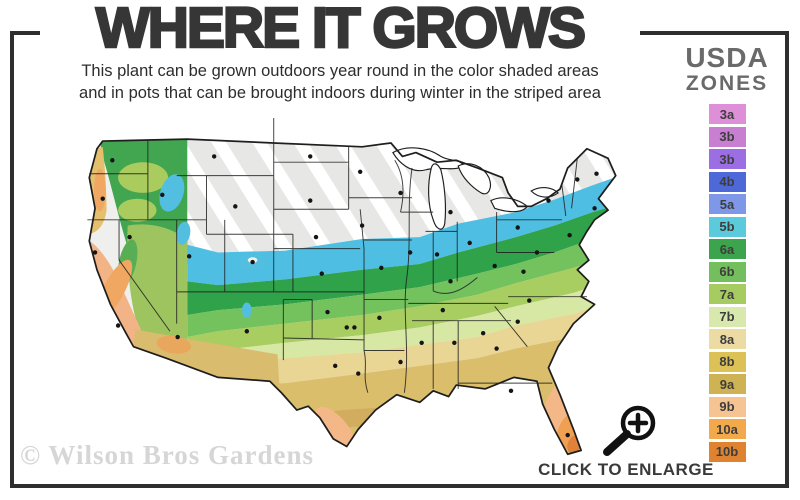 The height and width of the screenshot is (500, 800). Describe the element at coordinates (727, 294) in the screenshot. I see `zone-swatch-7a: 7a` at that location.